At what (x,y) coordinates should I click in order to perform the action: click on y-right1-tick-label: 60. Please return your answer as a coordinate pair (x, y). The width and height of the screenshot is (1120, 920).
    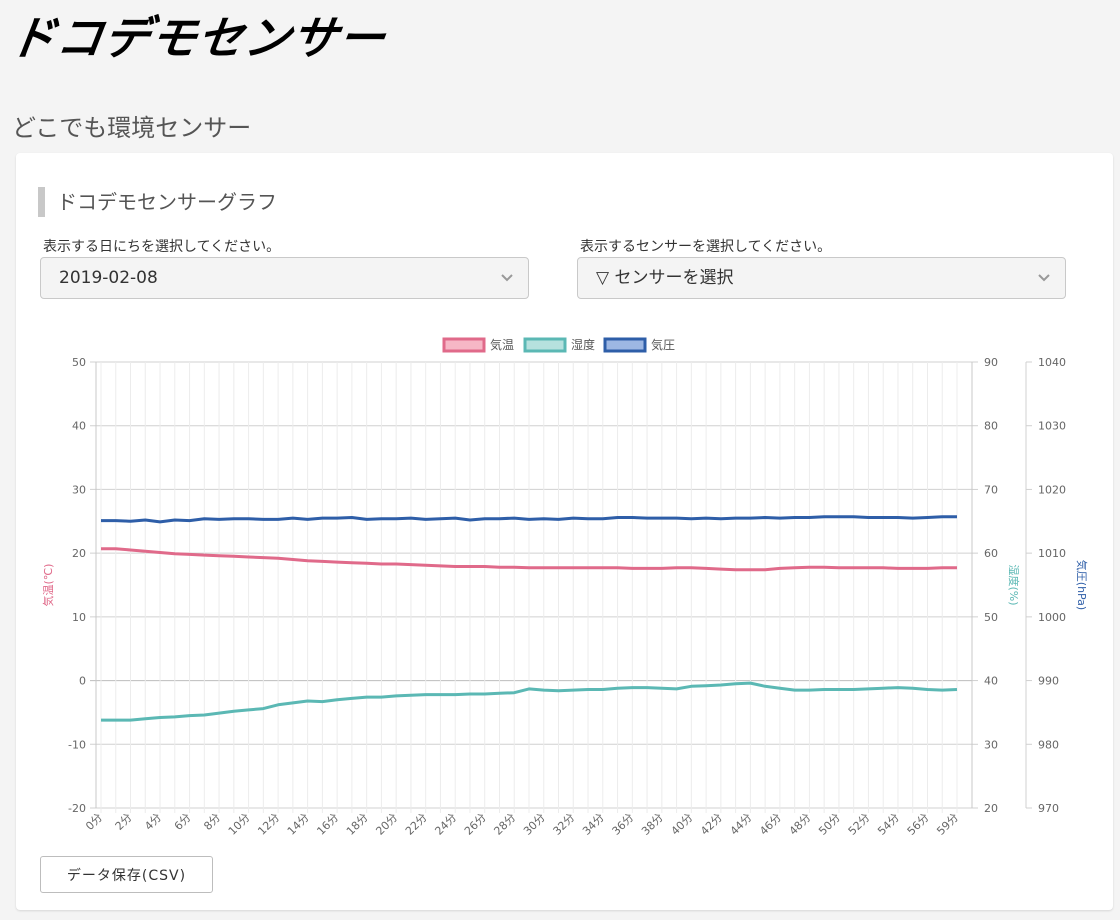
    Looking at the image, I should click on (991, 553).